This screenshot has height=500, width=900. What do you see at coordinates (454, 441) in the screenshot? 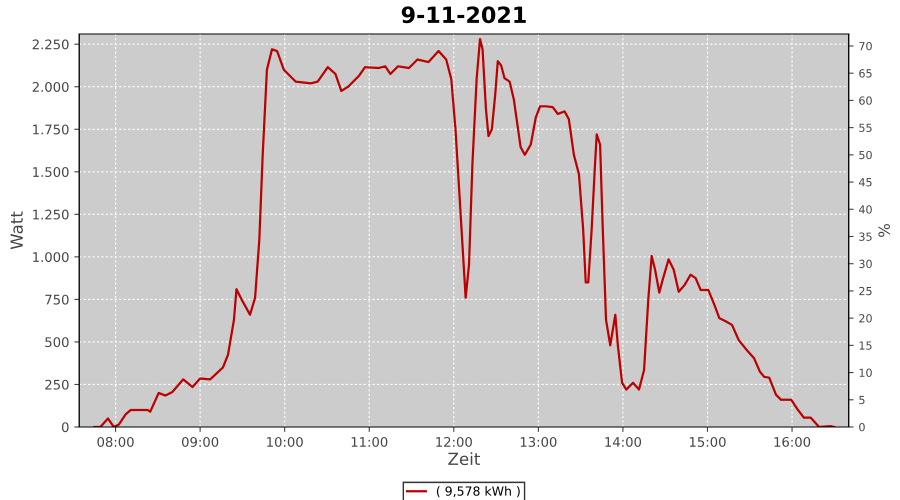
I see `x-tick-label: 12:00` at bounding box center [454, 441].